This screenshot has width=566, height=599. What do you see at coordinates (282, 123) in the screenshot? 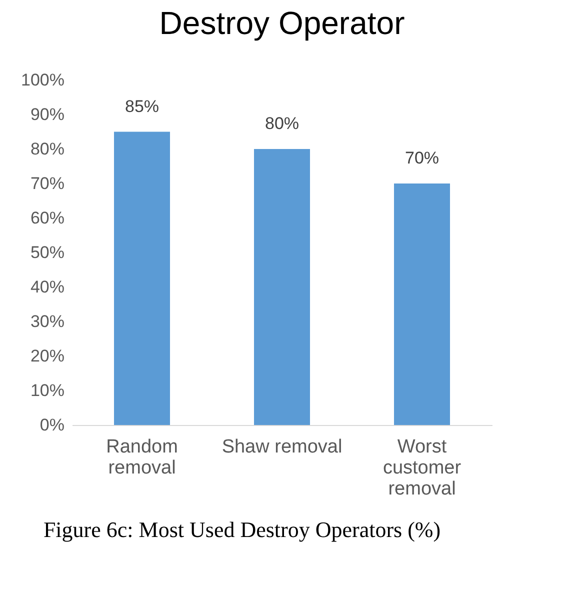
I see `data-label: 80%` at bounding box center [282, 123].